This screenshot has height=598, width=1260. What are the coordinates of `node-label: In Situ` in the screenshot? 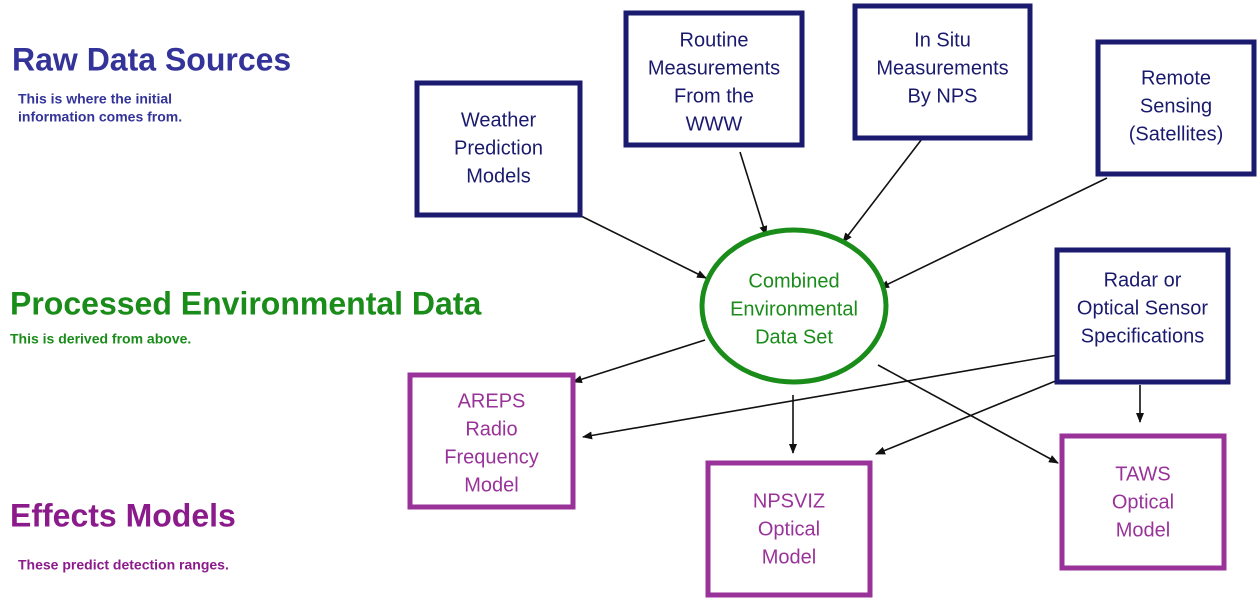 It's located at (942, 40).